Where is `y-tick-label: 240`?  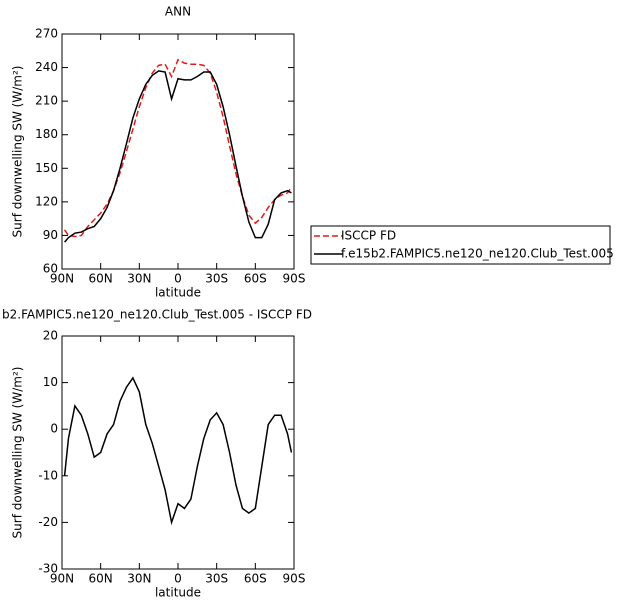
y-tick-label: 240 is located at coordinates (46, 67).